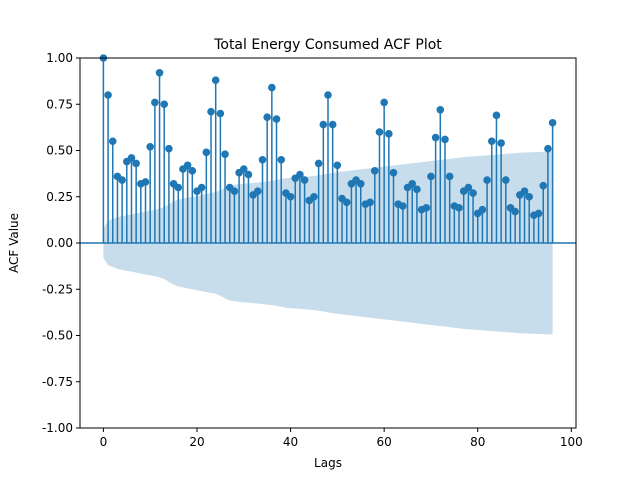 The image size is (640, 480). I want to click on x-tick-label: 20, so click(196, 442).